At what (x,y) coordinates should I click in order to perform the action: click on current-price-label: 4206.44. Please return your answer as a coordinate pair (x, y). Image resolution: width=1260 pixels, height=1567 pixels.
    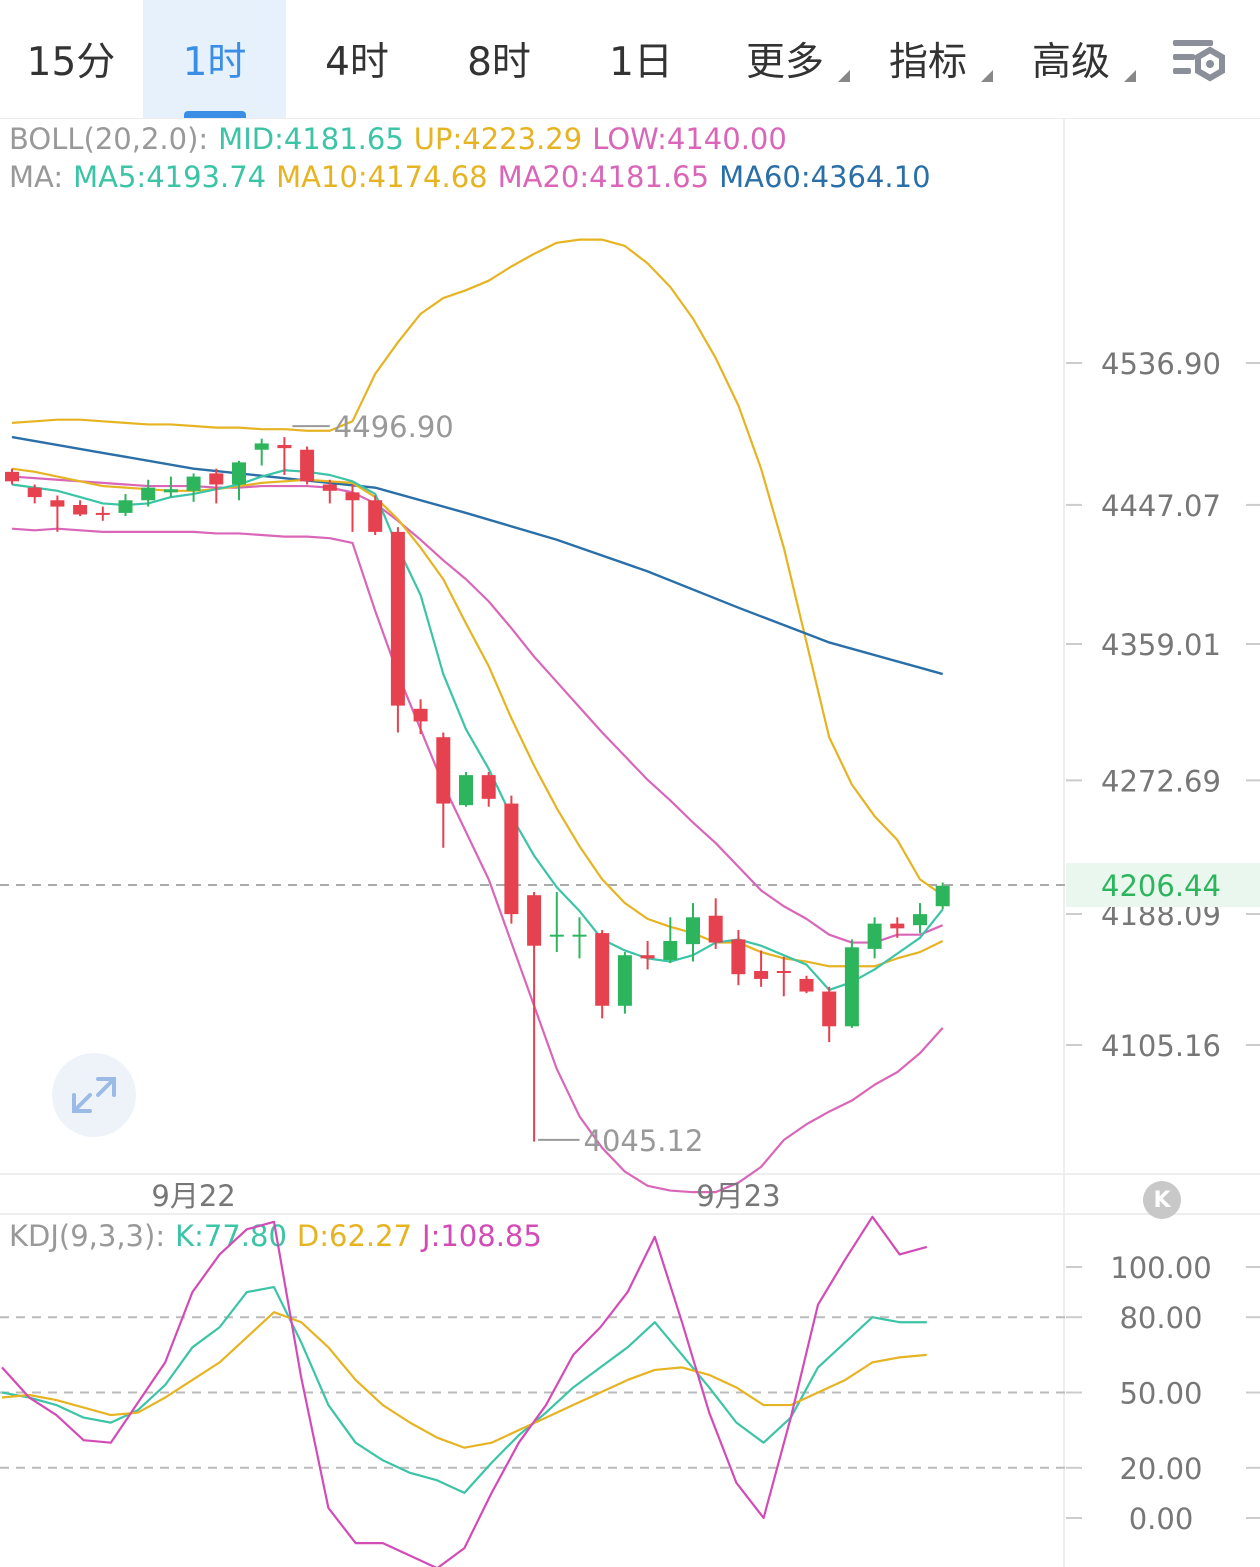
    Looking at the image, I should click on (1161, 886).